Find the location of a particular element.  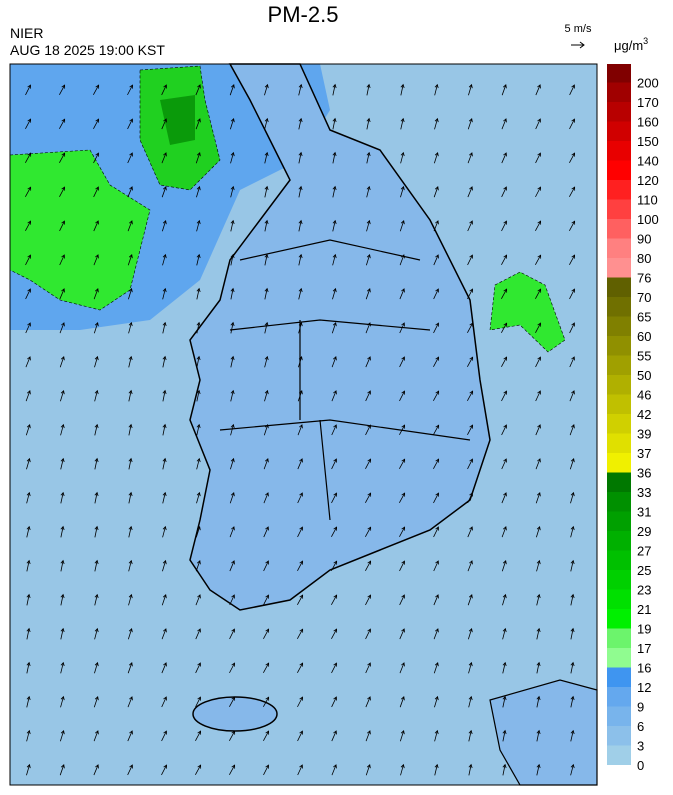

colorbar-label: 120 is located at coordinates (648, 180).